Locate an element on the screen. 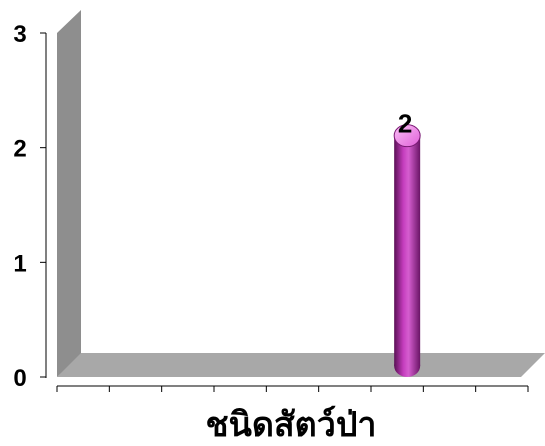 The width and height of the screenshot is (545, 446). bar-body is located at coordinates (407, 250).